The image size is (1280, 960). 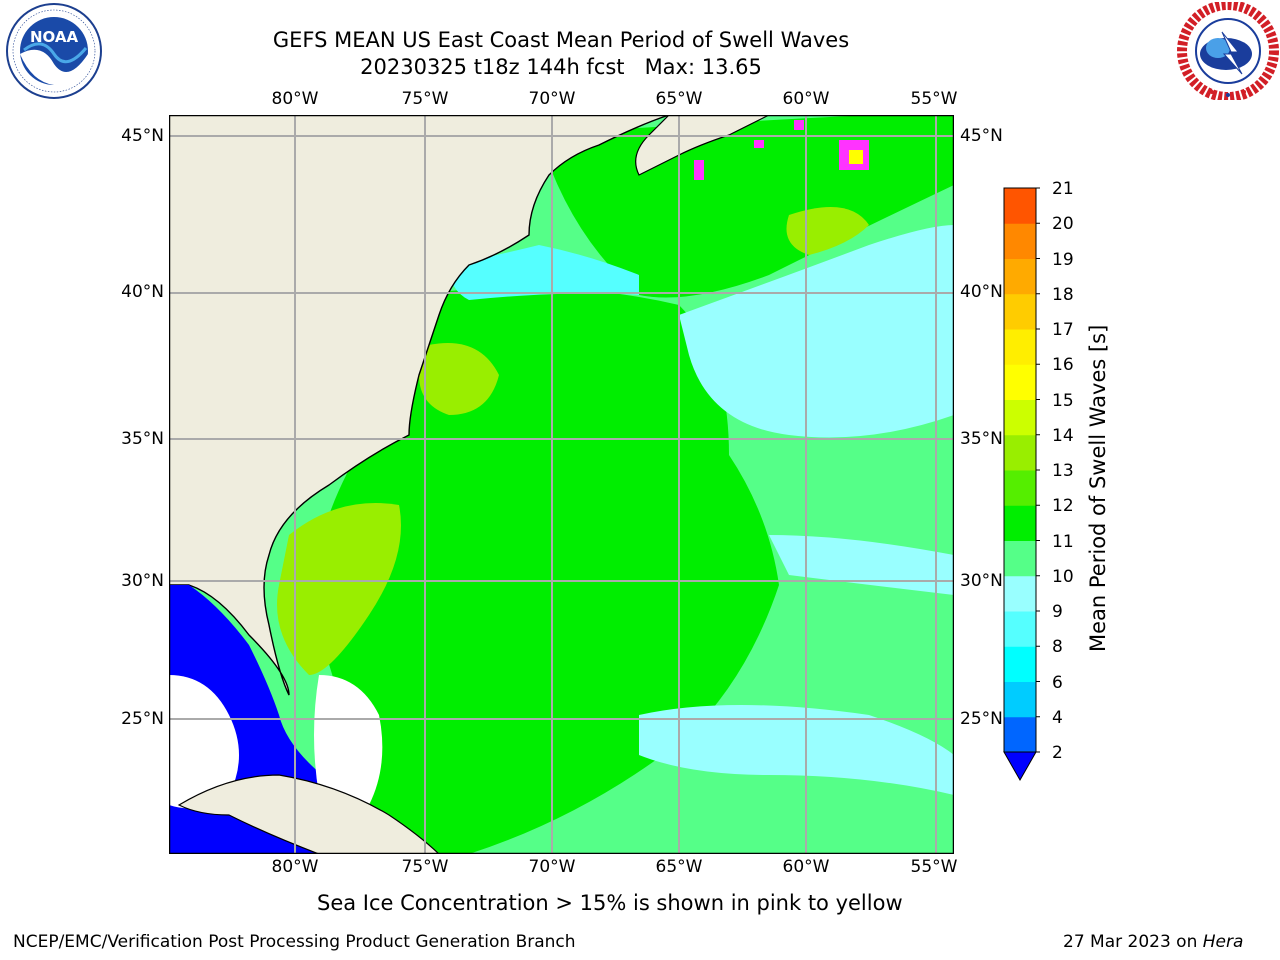 What do you see at coordinates (1063, 189) in the screenshot?
I see `colorbar-tick-label: 21` at bounding box center [1063, 189].